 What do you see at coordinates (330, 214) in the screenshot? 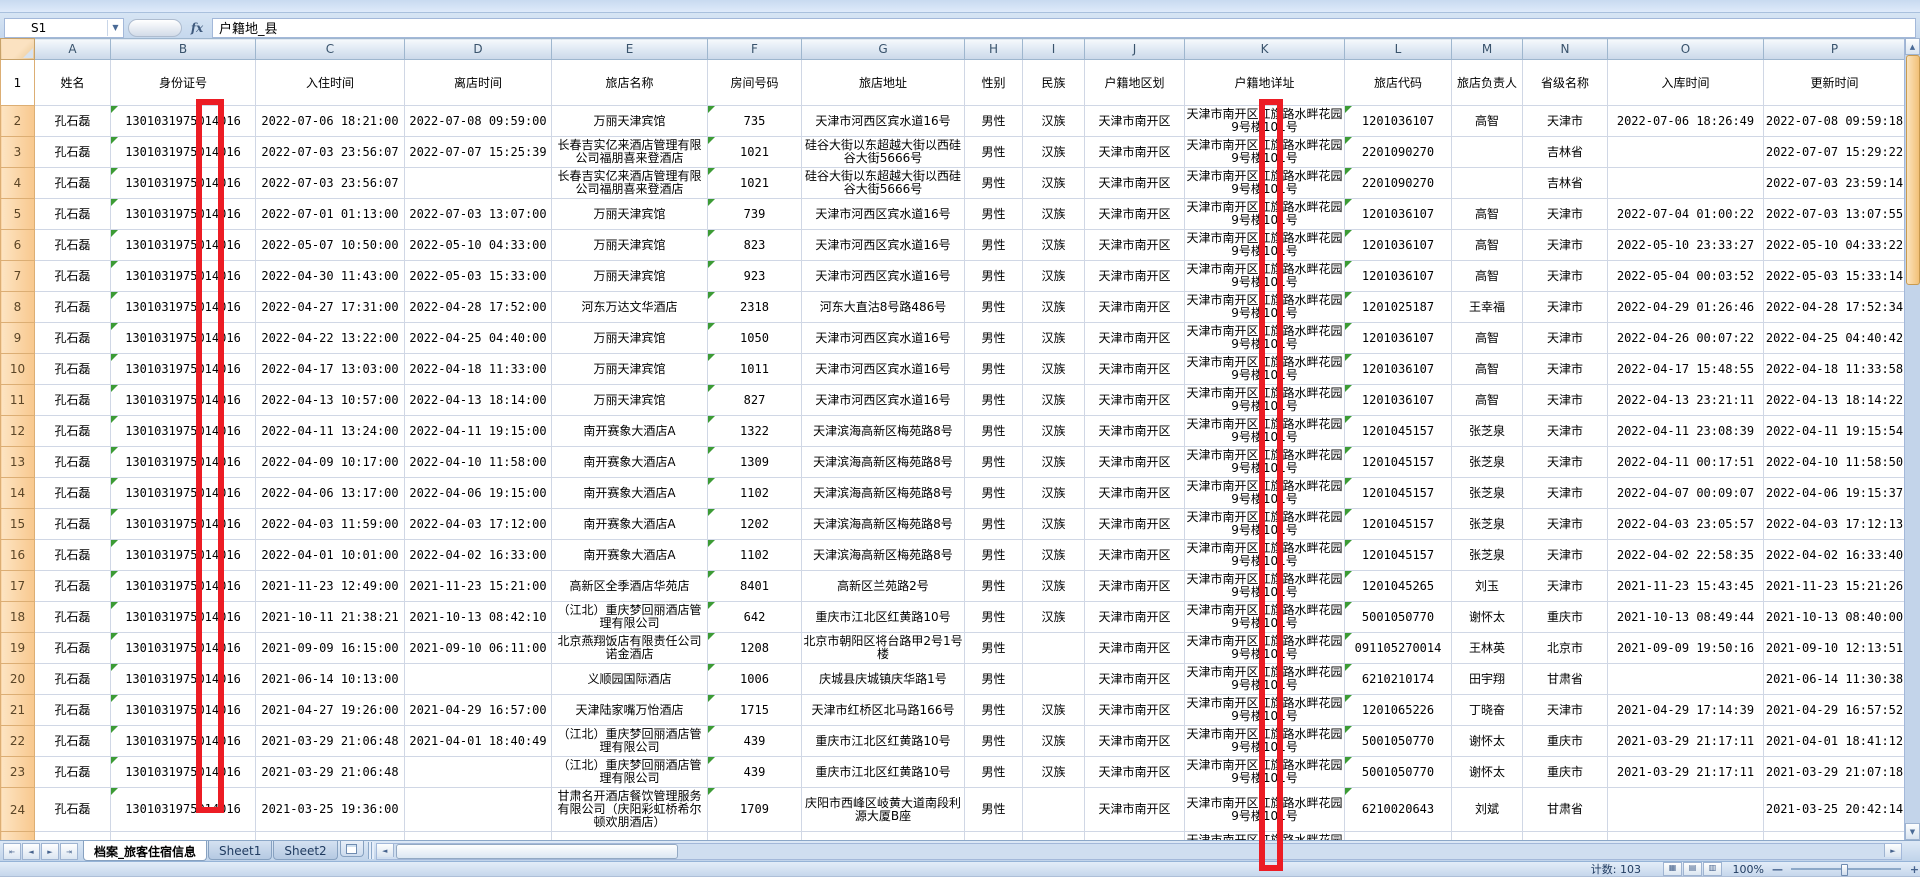
I see `cell-checkin: 2022-07-01 01:13:00` at bounding box center [330, 214].